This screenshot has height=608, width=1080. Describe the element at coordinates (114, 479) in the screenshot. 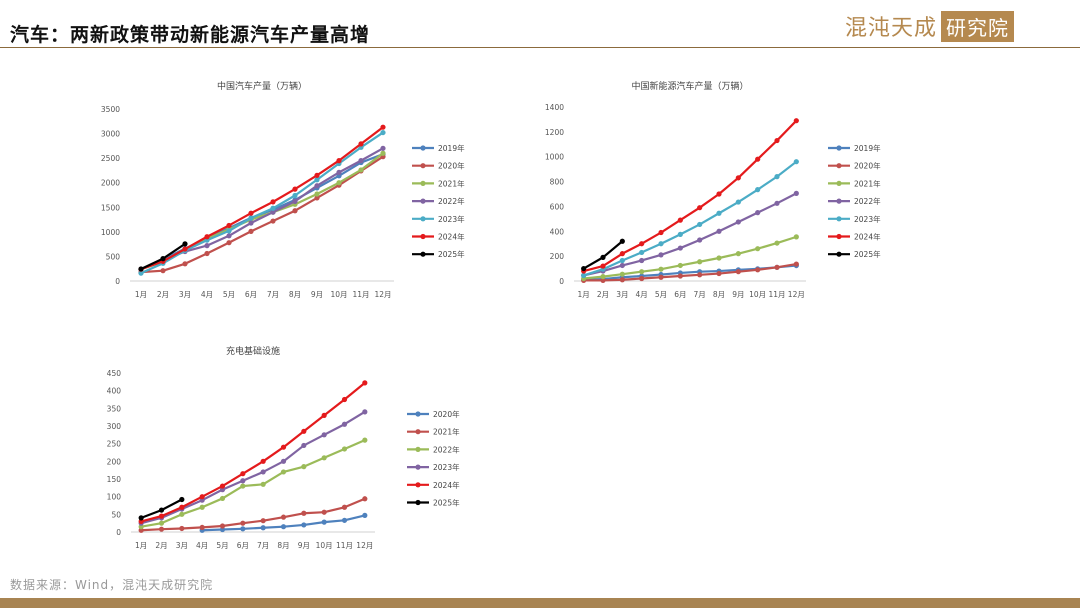

I see `y-tick-label: 150` at that location.